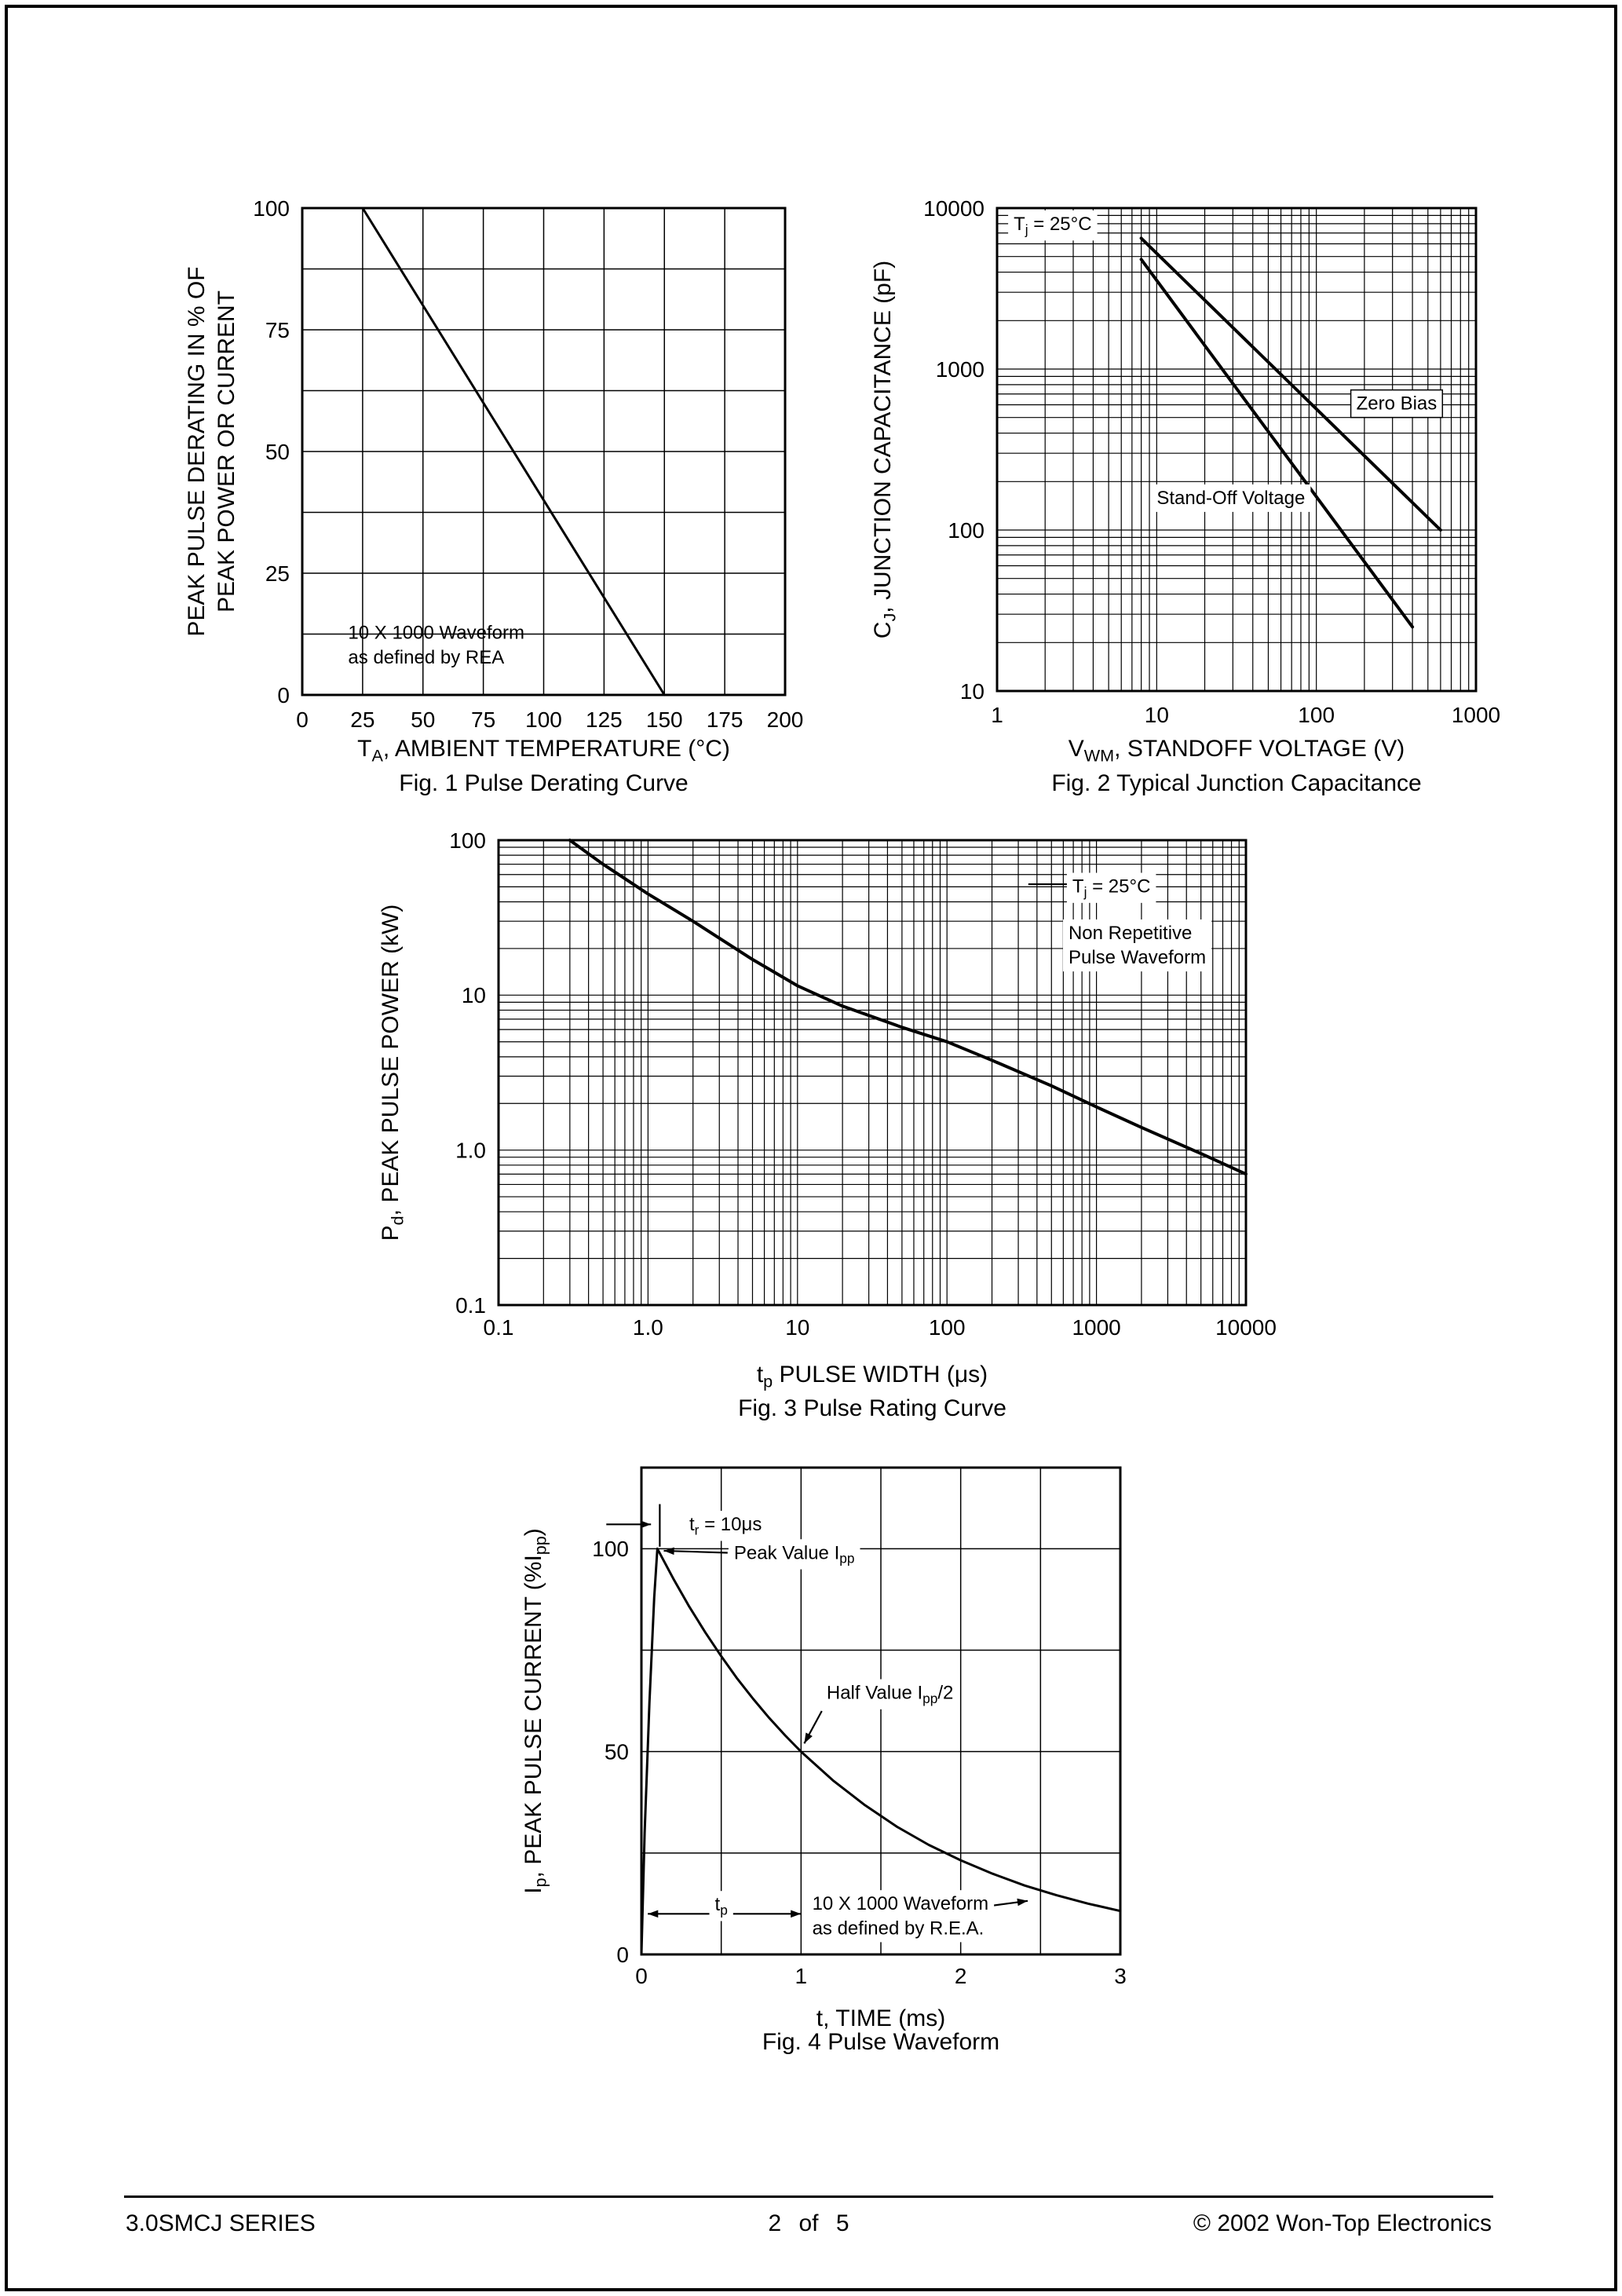  I want to click on figure-caption: Fig. 1 Pulse Derating Curve, so click(544, 783).